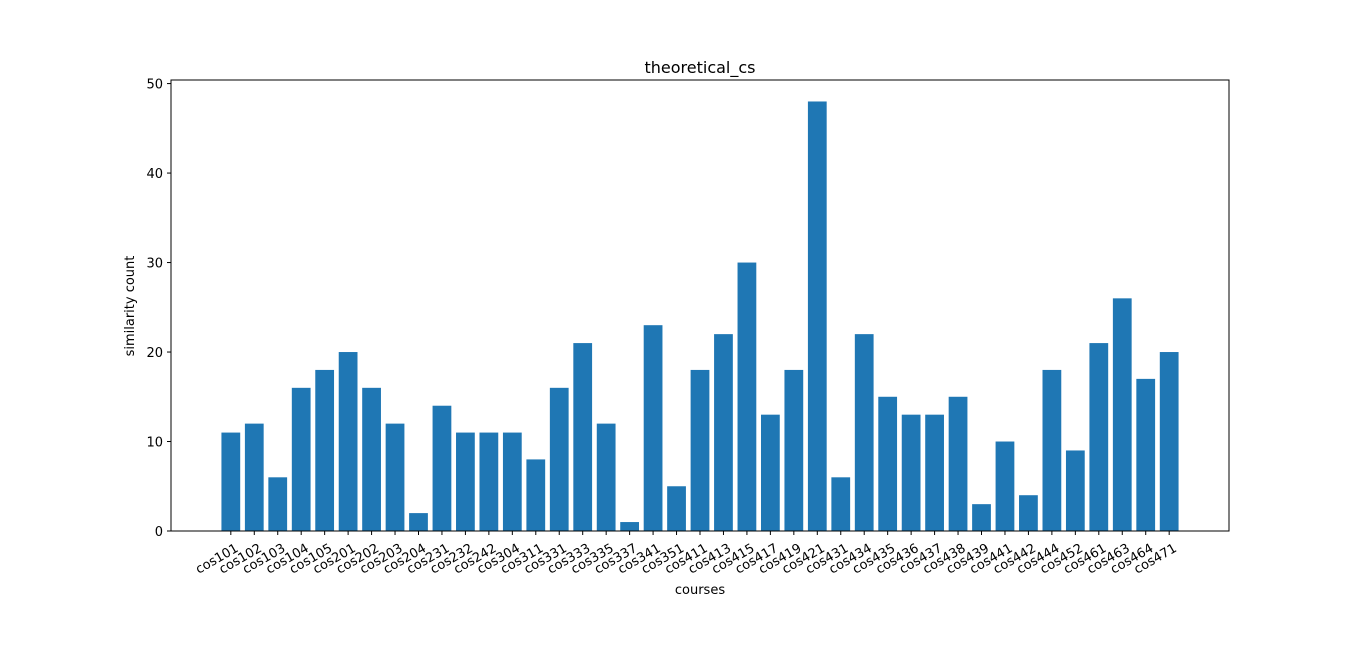 Image resolution: width=1366 pixels, height=664 pixels. What do you see at coordinates (1005, 486) in the screenshot?
I see `bar-cos441` at bounding box center [1005, 486].